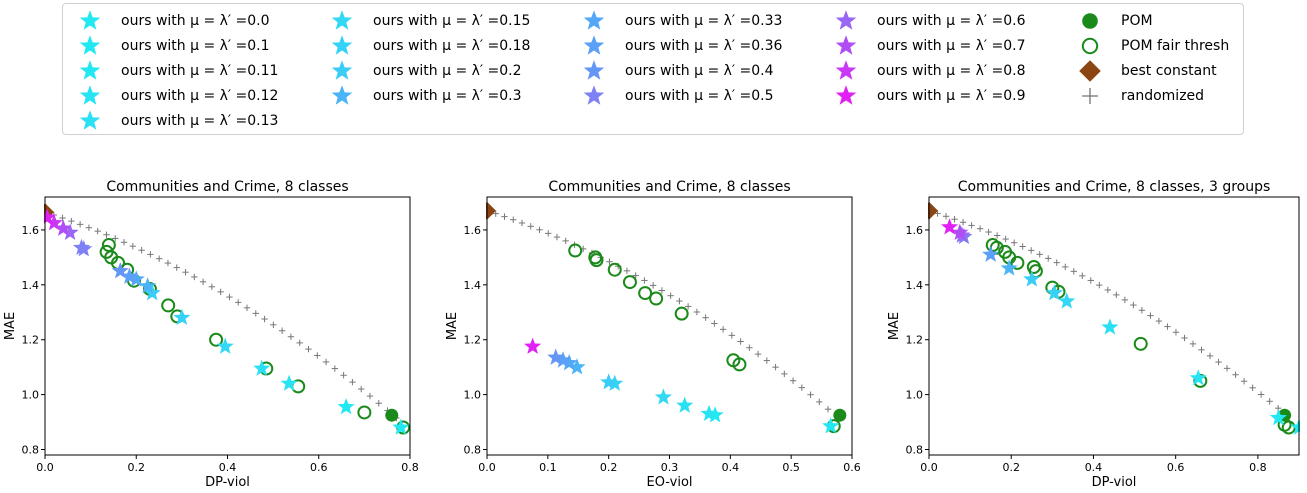 This screenshot has height=493, width=1307. I want to click on y-tick-label: 1.2, so click(31, 340).